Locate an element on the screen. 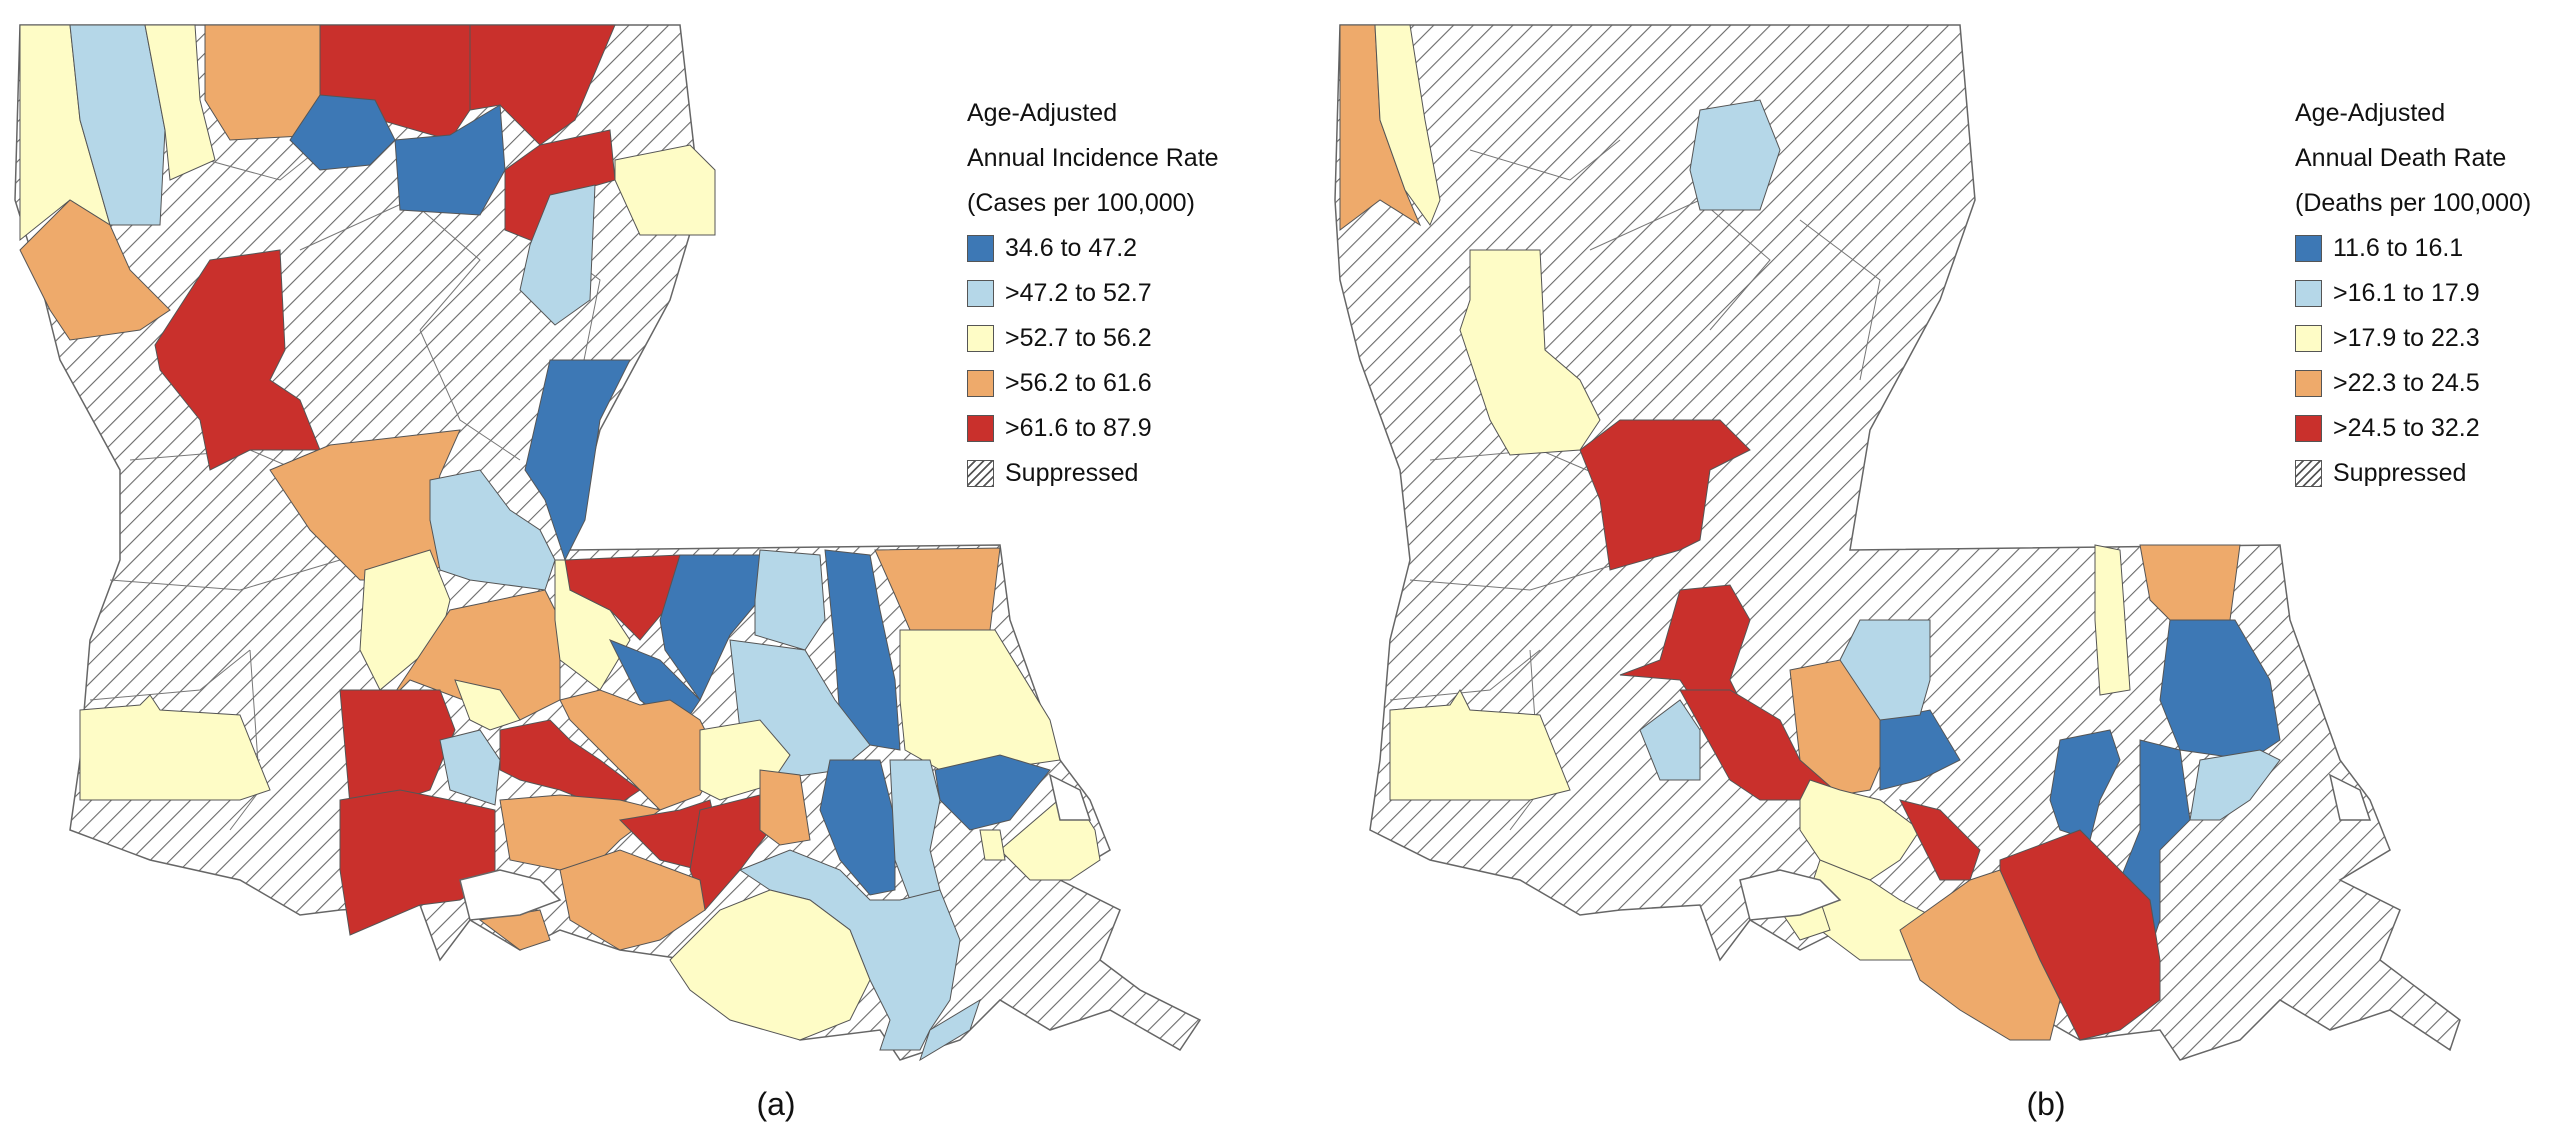 This screenshot has height=1147, width=2560. legend-item: >61.6 to 87.9 is located at coordinates (1093, 428).